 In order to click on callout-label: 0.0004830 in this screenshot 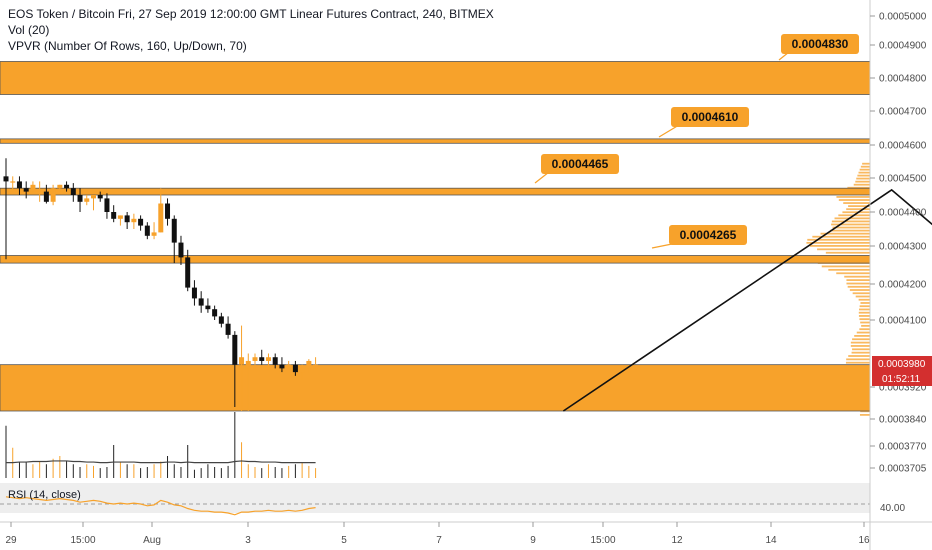, I will do `click(820, 44)`.